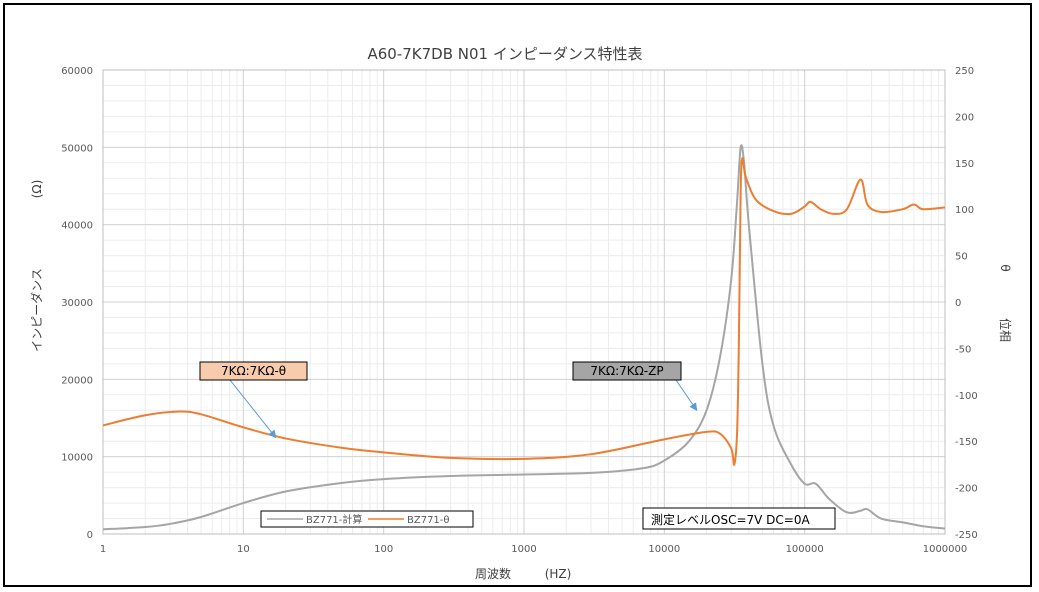 This screenshot has height=592, width=1039. I want to click on x-tick-label: 1000, so click(523, 549).